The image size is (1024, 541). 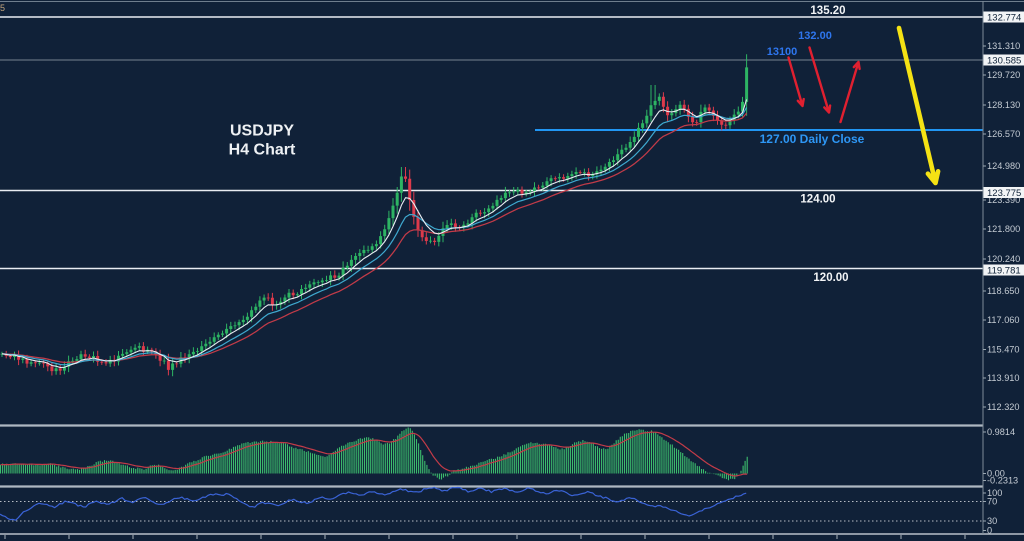 What do you see at coordinates (1003, 200) in the screenshot?
I see `svg-text: 123.390` at bounding box center [1003, 200].